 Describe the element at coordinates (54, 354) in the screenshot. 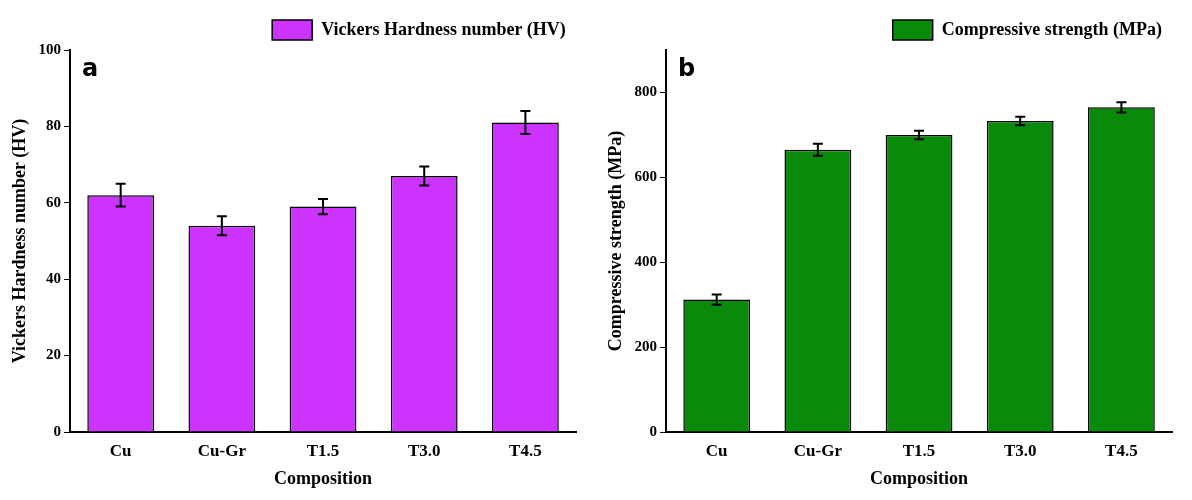

I see `y-tick-label: 20` at that location.